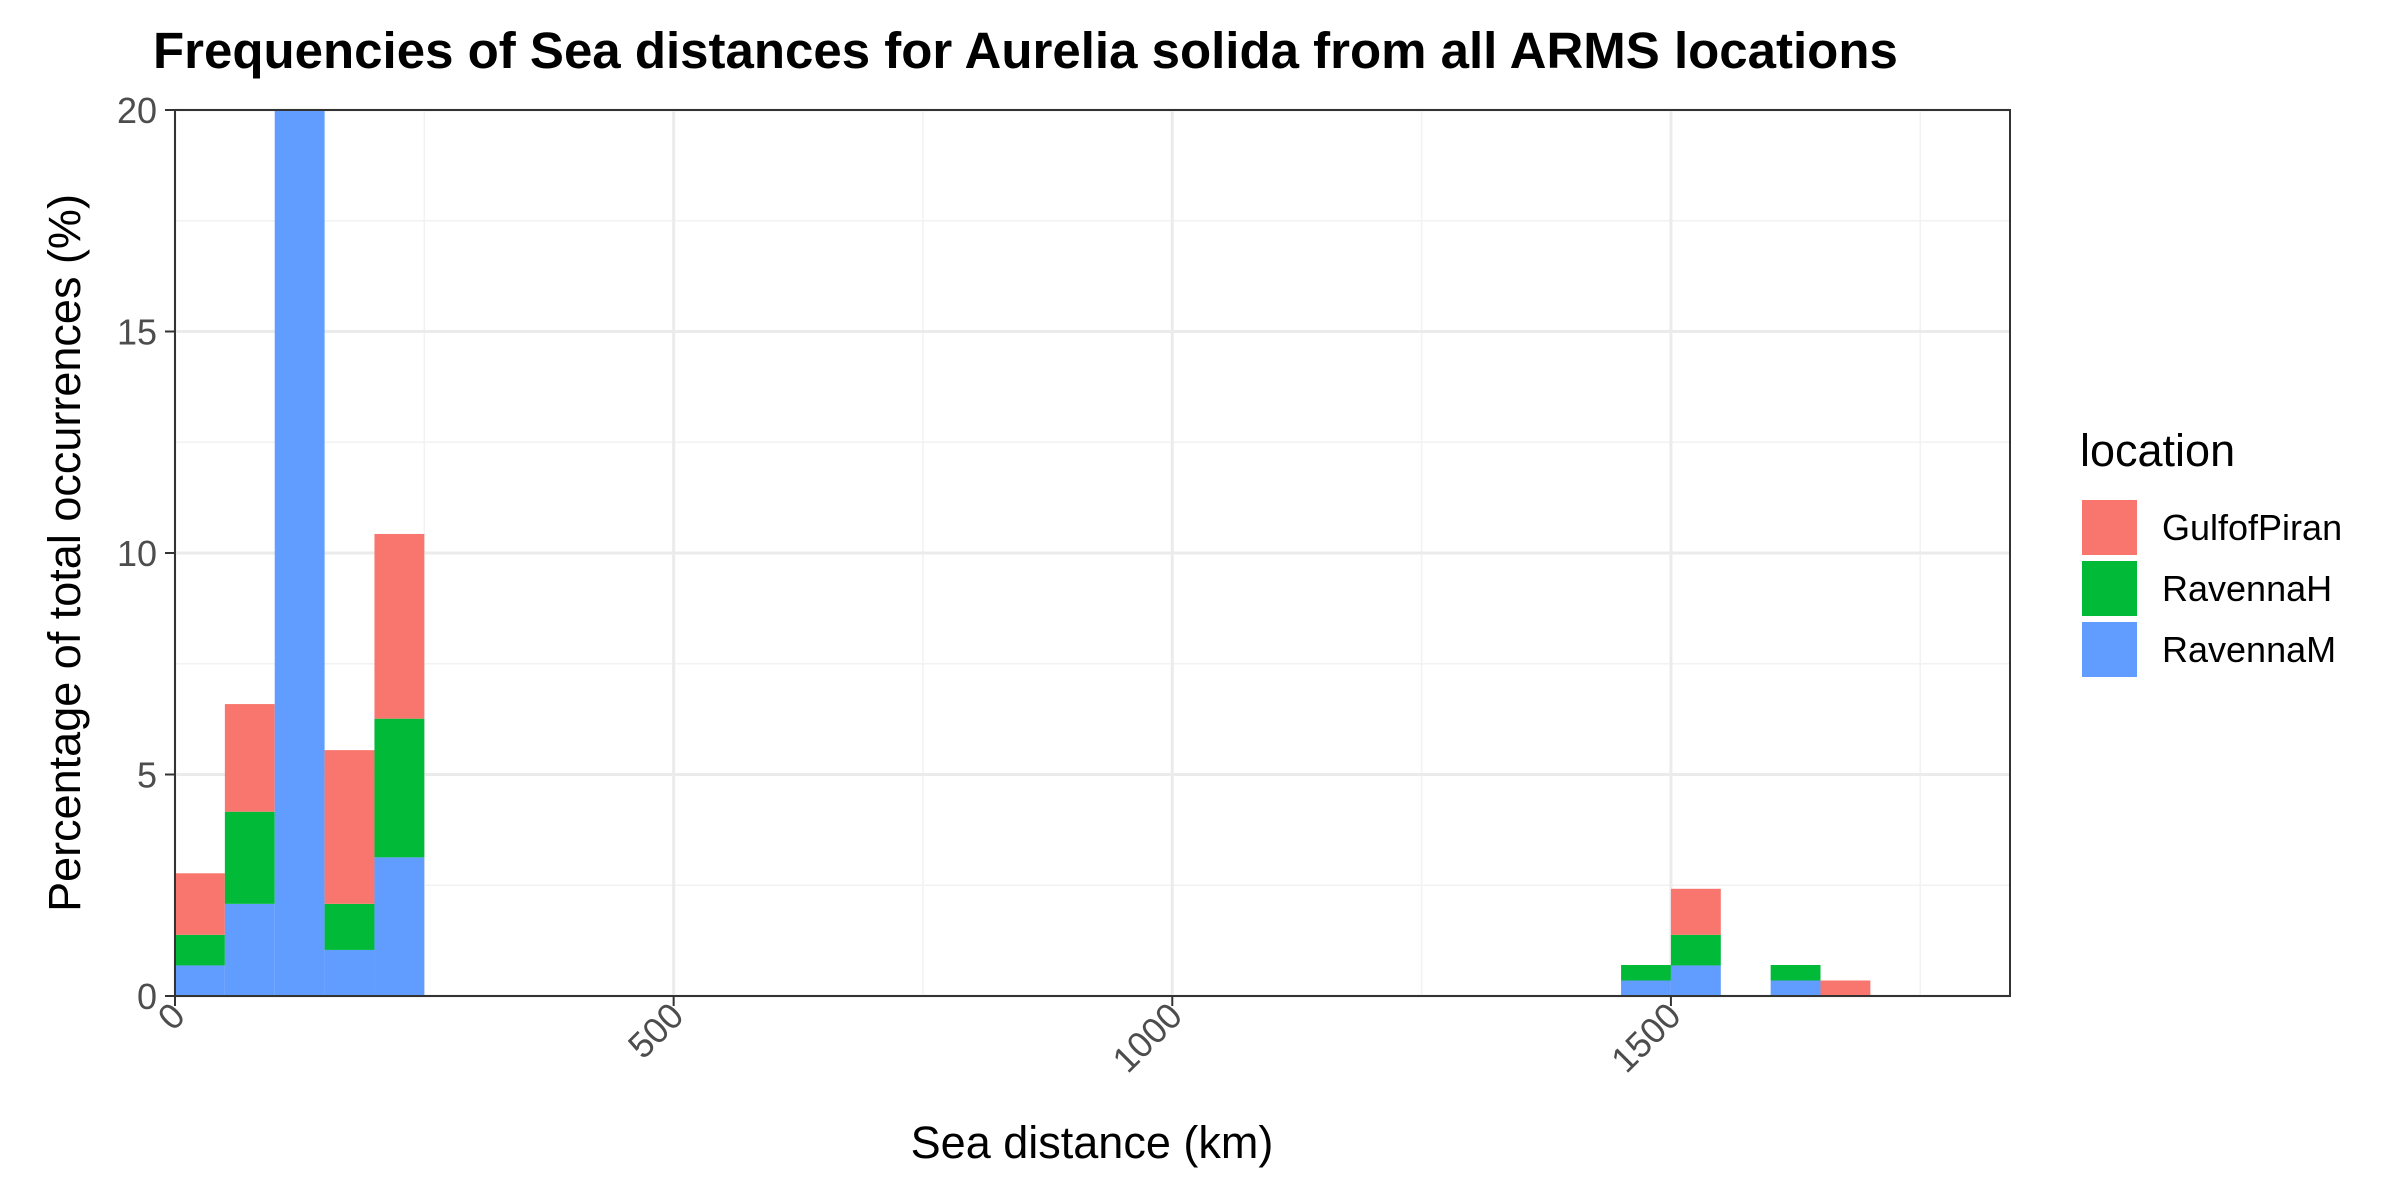 Image resolution: width=2400 pixels, height=1200 pixels. What do you see at coordinates (2249, 649) in the screenshot?
I see `legend-label-ravennam: RavennaM` at bounding box center [2249, 649].